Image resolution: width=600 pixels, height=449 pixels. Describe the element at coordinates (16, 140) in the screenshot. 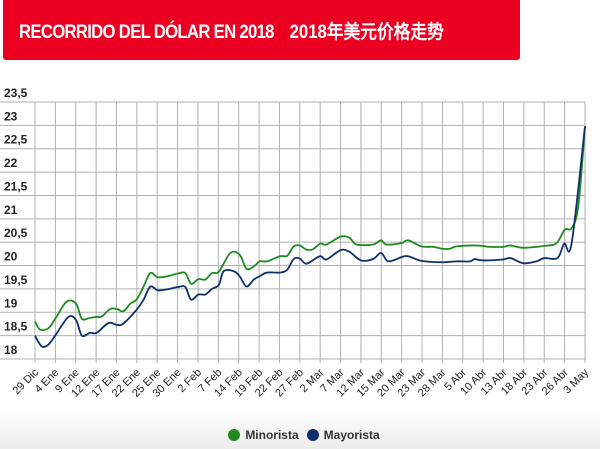

I see `y-tick-label: 22,5` at that location.